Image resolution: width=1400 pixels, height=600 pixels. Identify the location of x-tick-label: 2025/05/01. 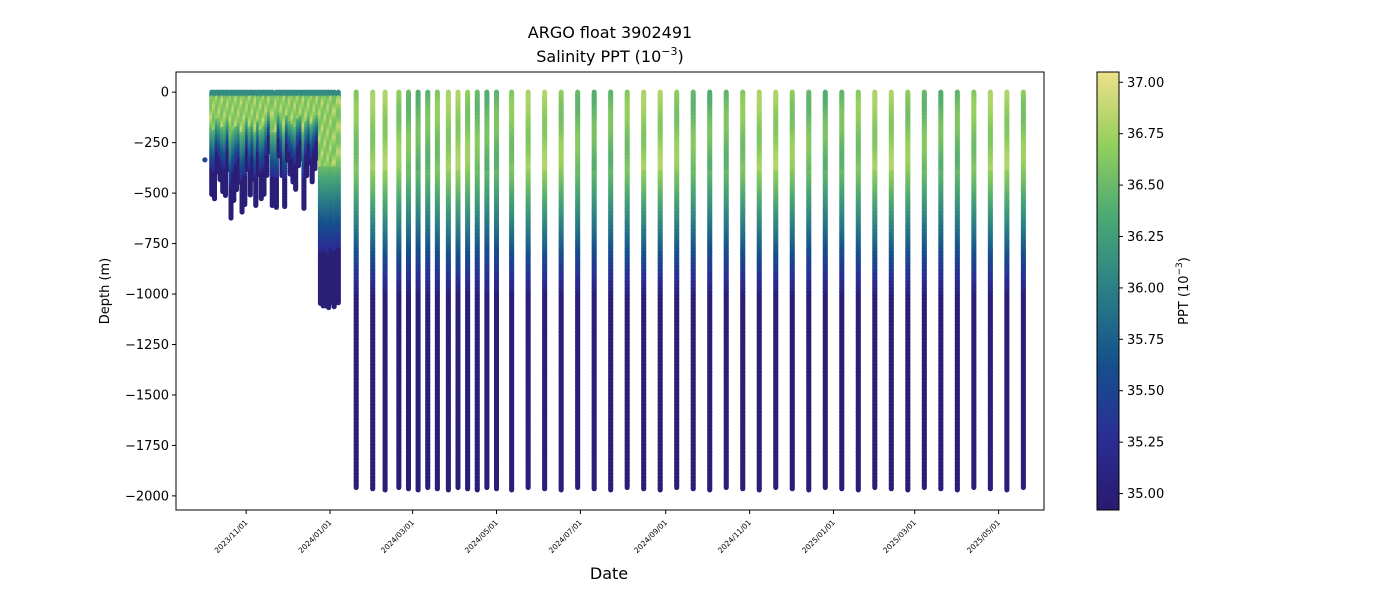
(983, 536).